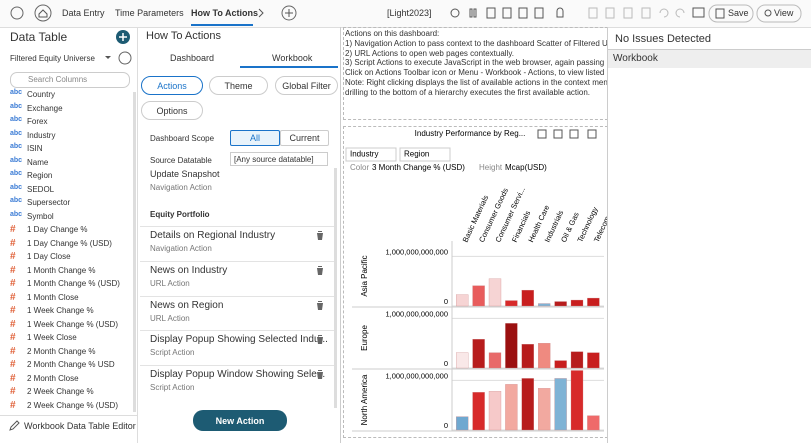  Describe the element at coordinates (172, 85) in the screenshot. I see `actions-button: Actions` at that location.